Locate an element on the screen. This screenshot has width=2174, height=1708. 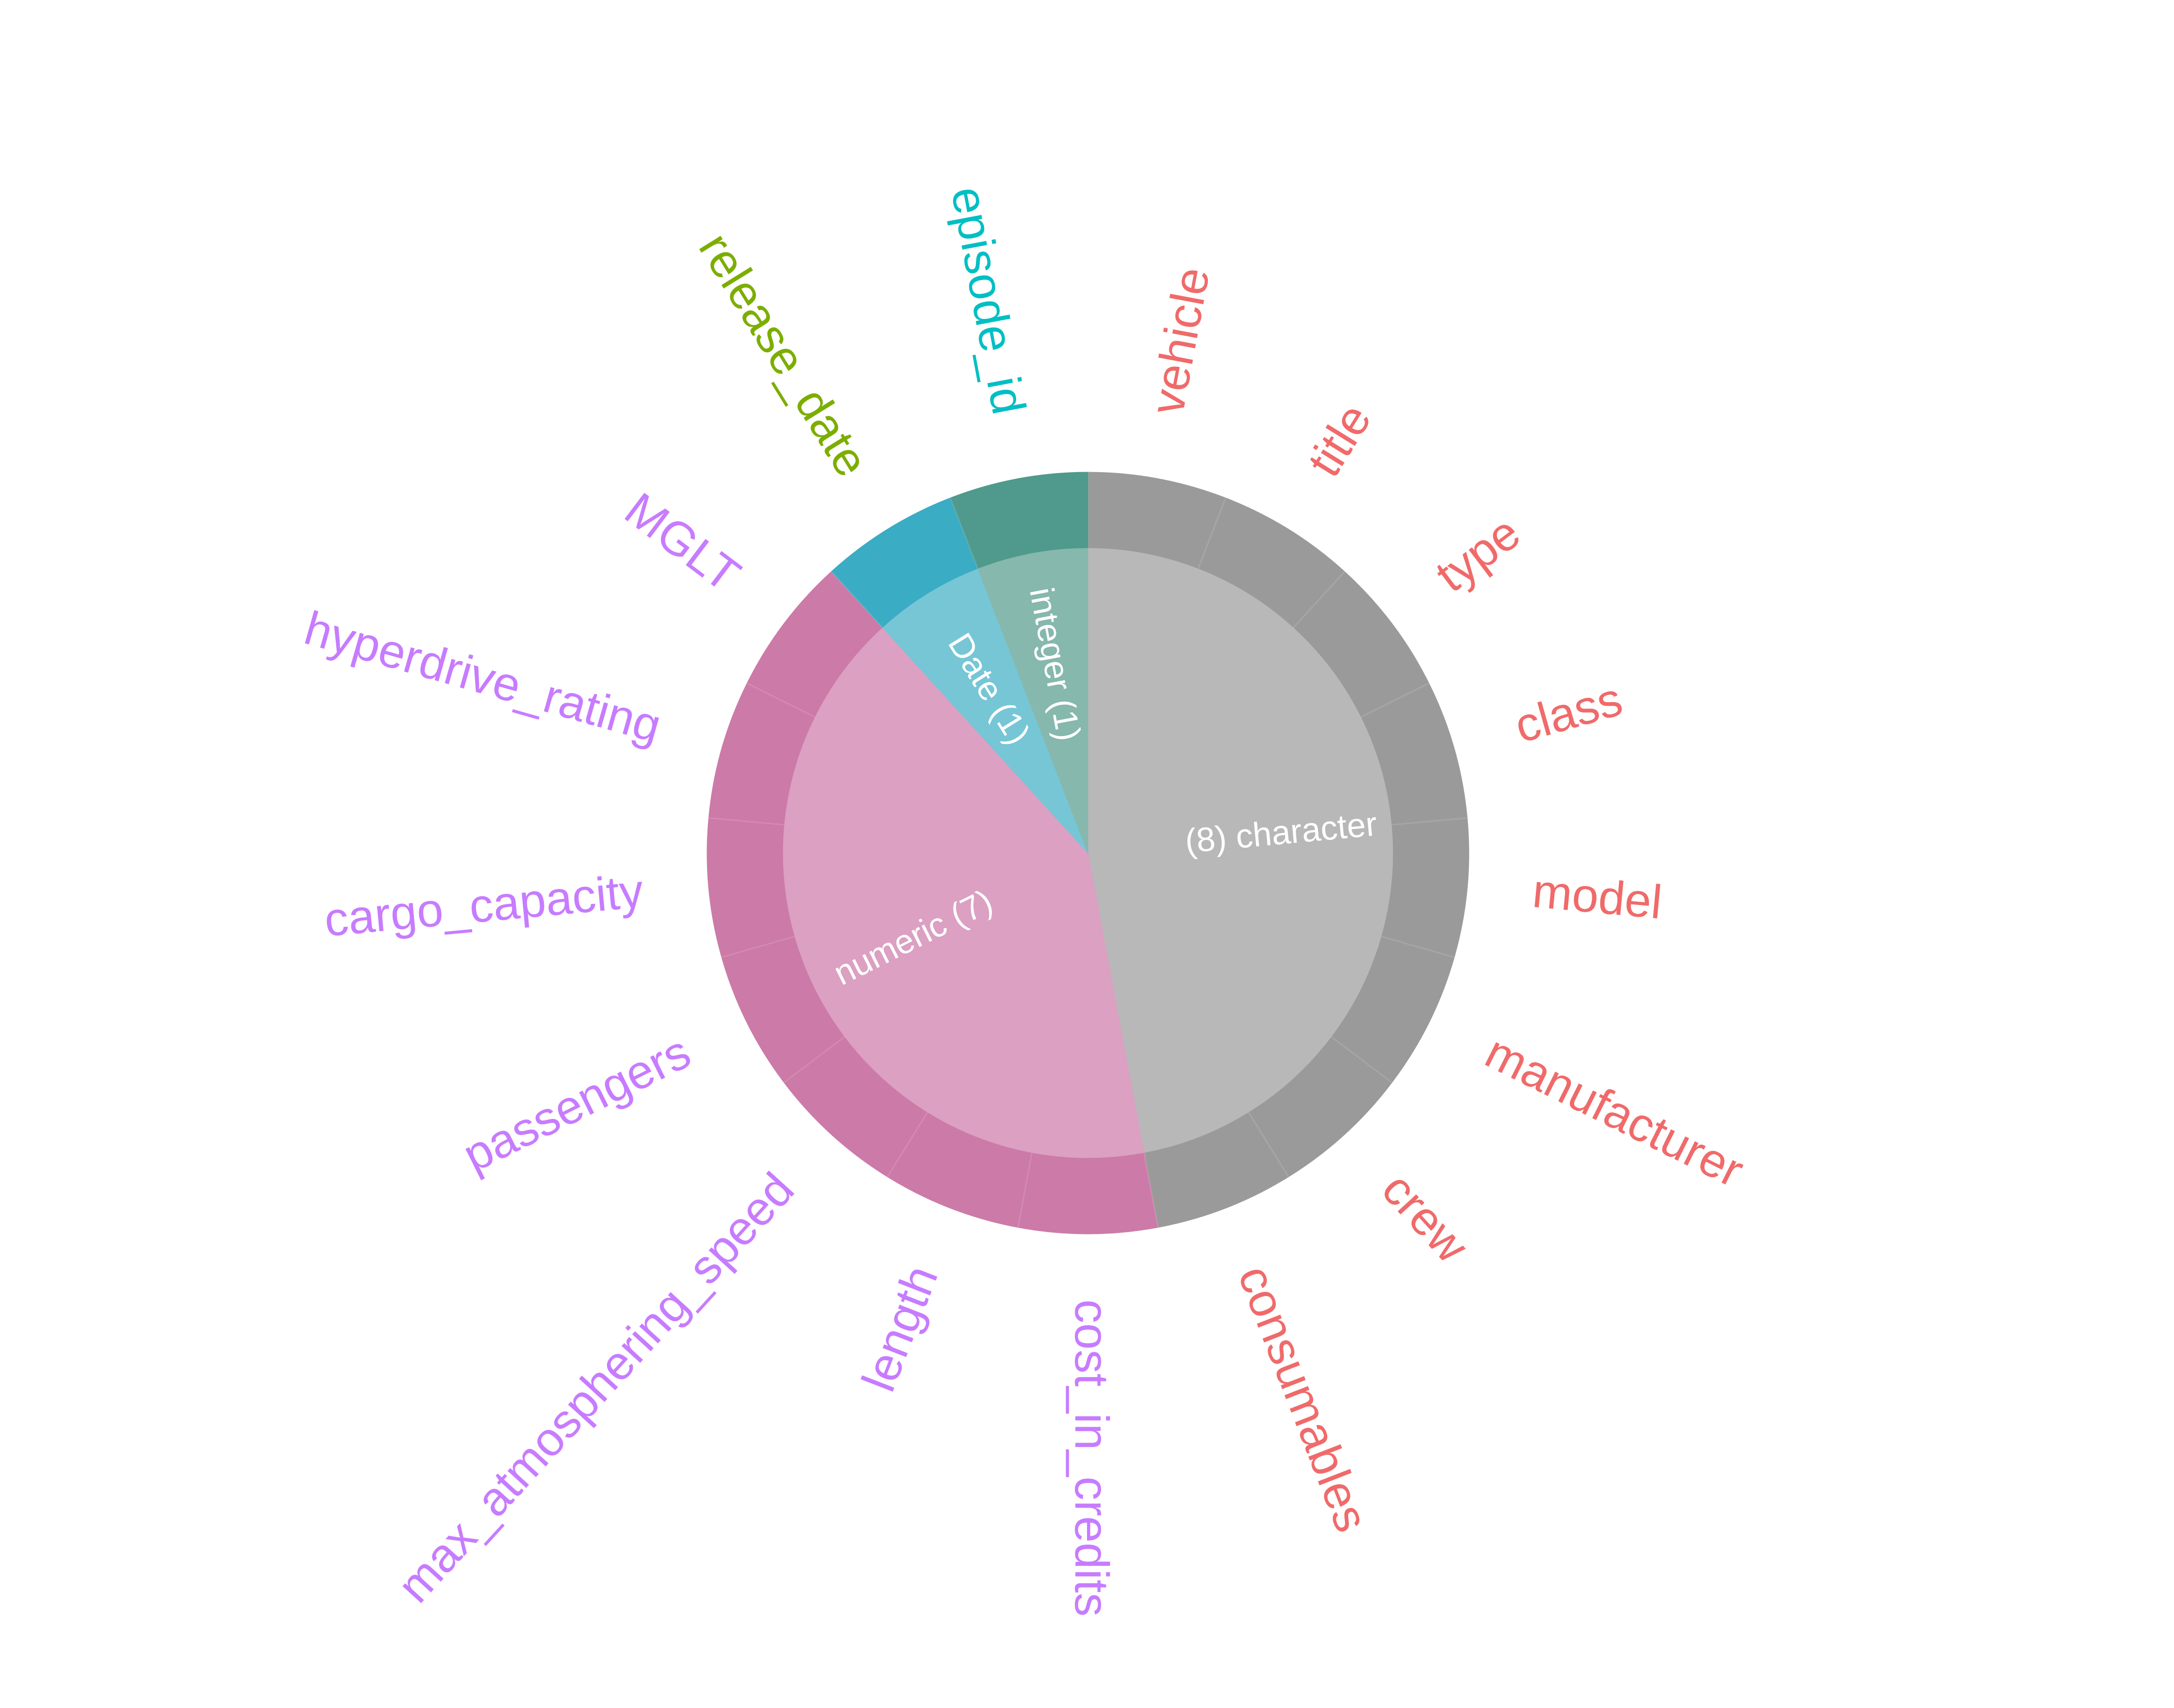
outer-label-title: title is located at coordinates (1339, 440).